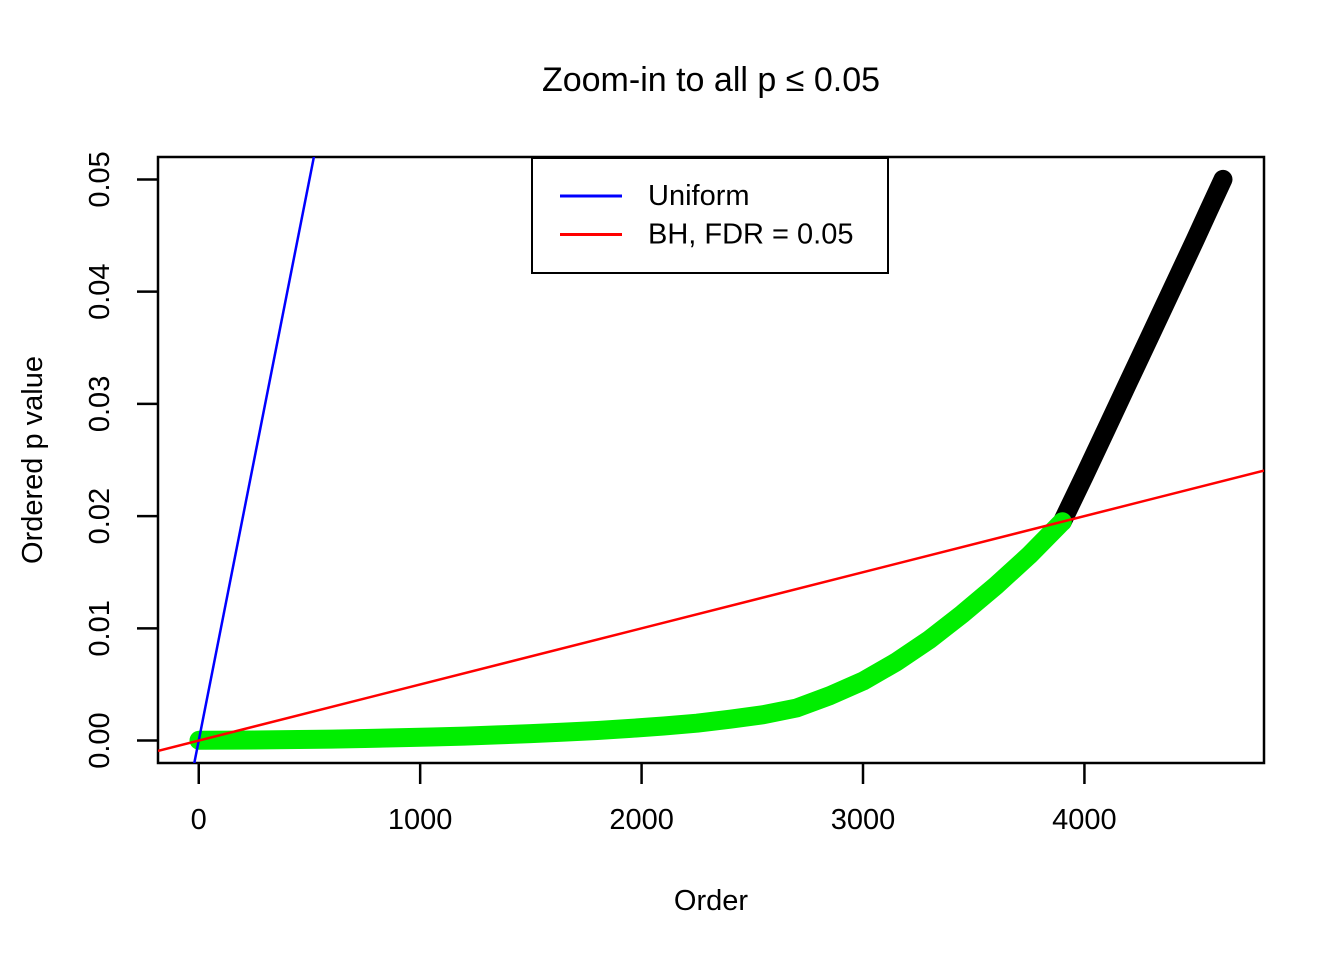  I want to click on x-axis-title: Order, so click(711, 901).